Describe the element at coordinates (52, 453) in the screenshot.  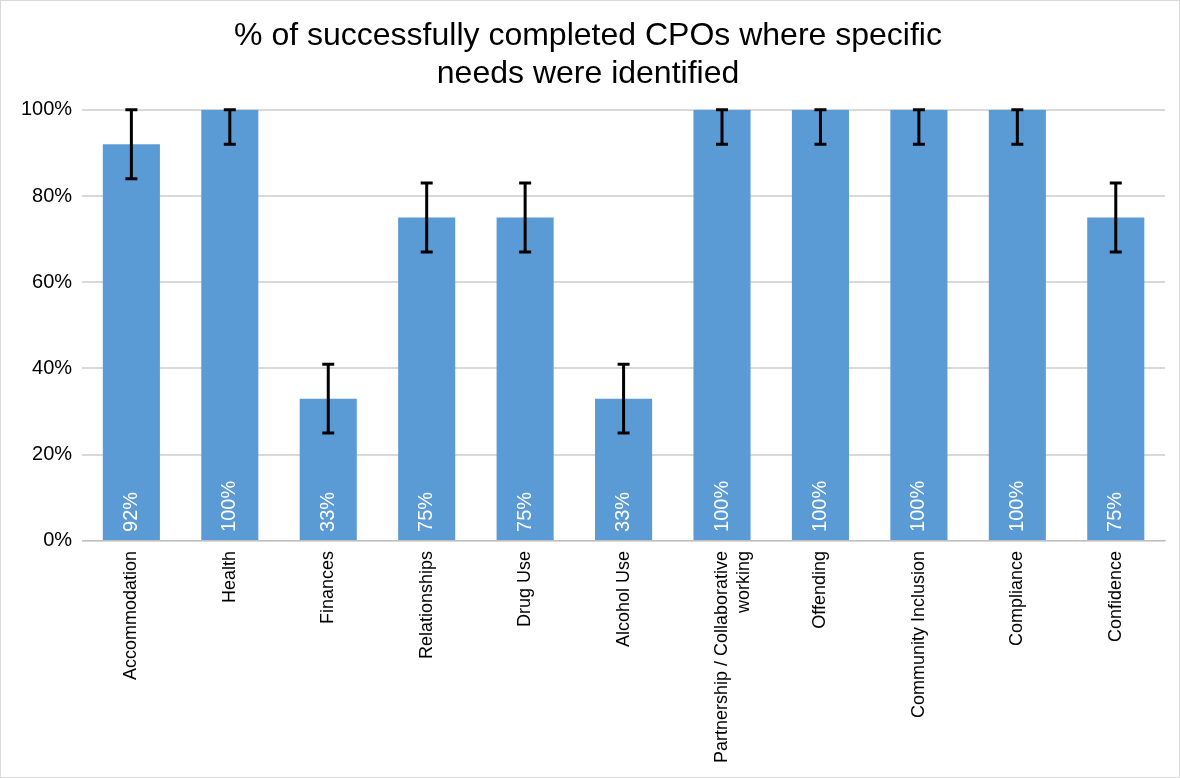
I see `y-tick-label: 20%` at that location.